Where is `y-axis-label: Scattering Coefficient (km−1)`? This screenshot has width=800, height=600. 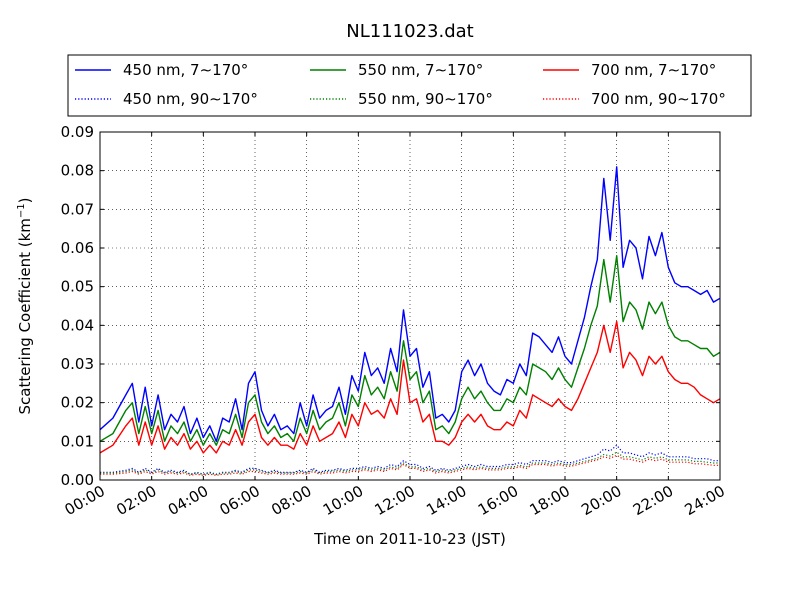
y-axis-label: Scattering Coefficient (km−1) is located at coordinates (25, 305).